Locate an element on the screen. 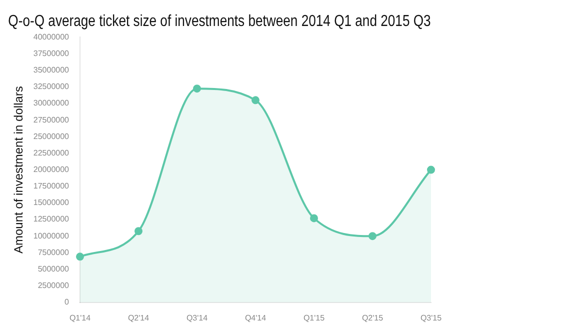 The height and width of the screenshot is (334, 569). x-tick-label: Q3'14 is located at coordinates (197, 317).